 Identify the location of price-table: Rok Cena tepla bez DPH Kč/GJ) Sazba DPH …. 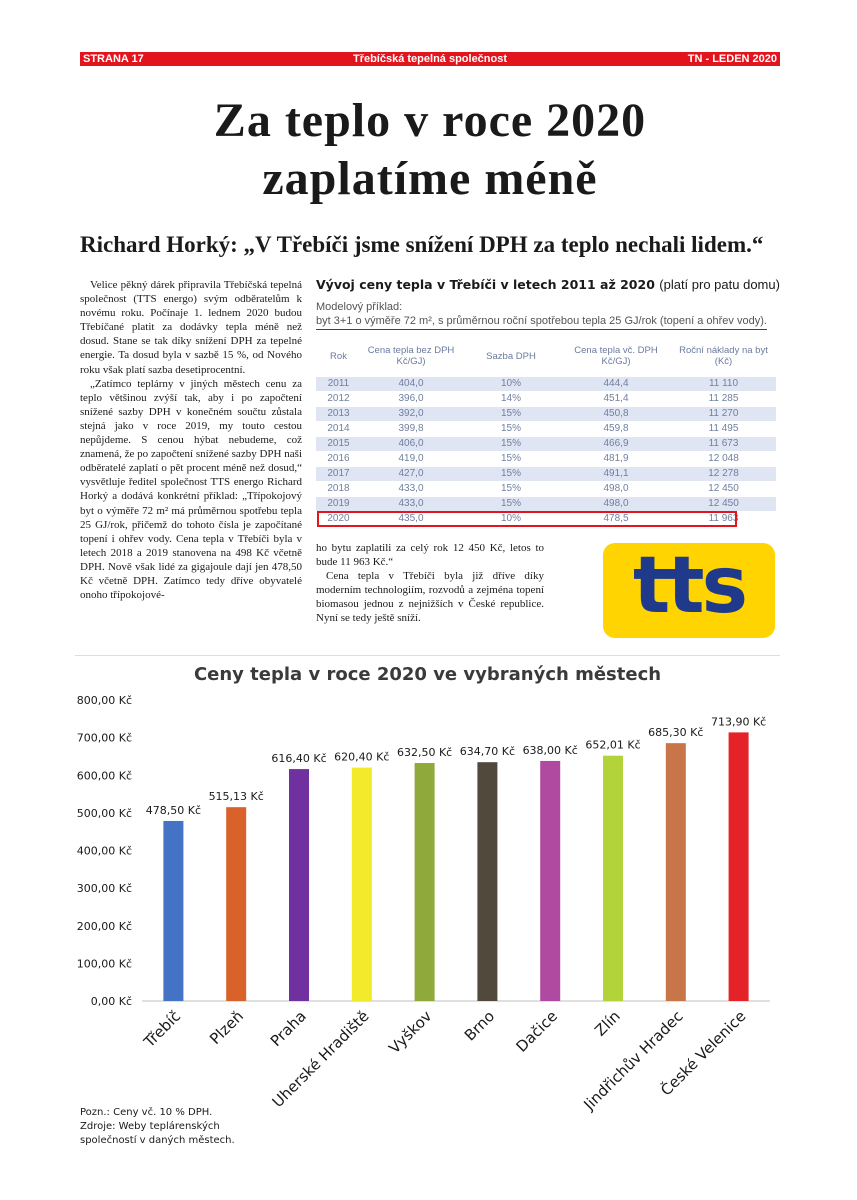
(546, 431).